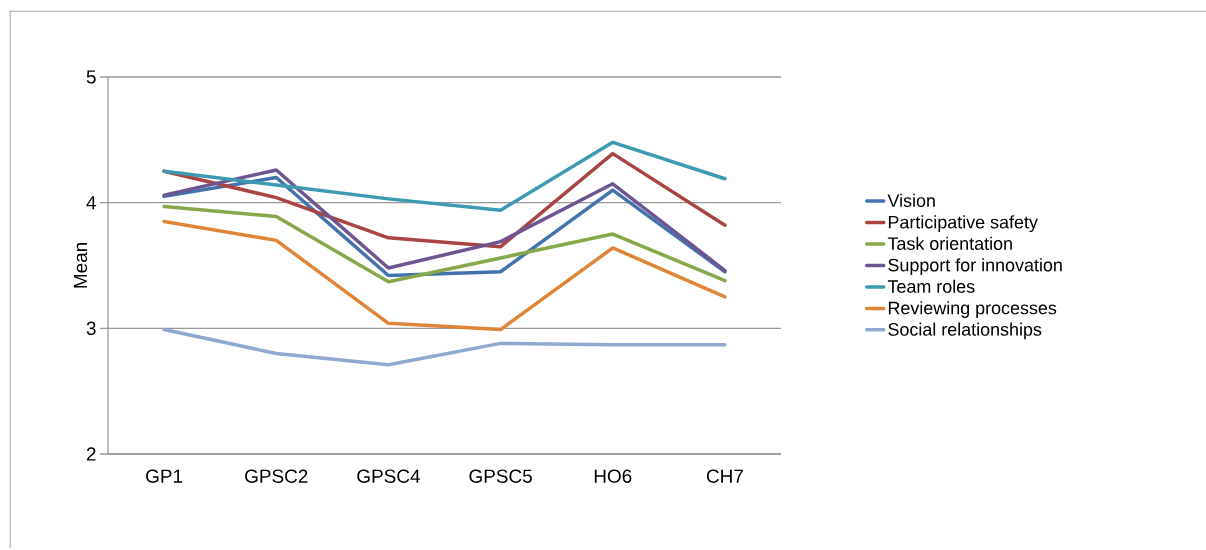  Describe the element at coordinates (388, 476) in the screenshot. I see `x-tick-label: GPSC4` at that location.